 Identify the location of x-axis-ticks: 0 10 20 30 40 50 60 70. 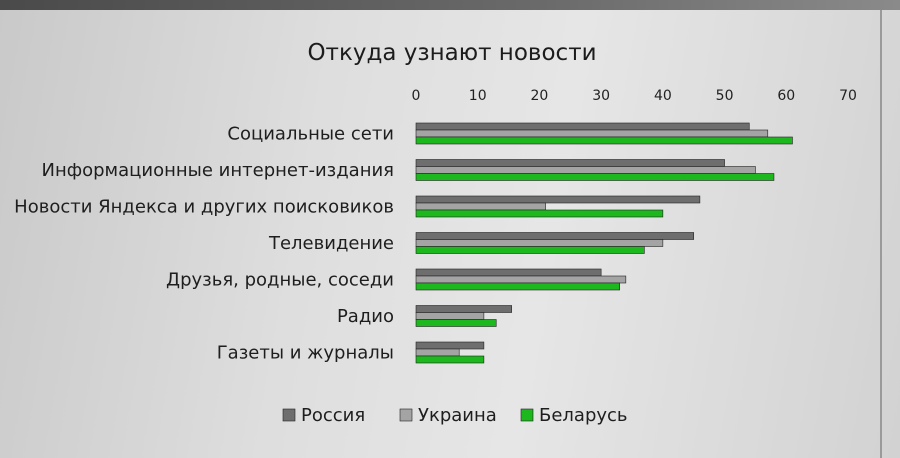
(634, 96).